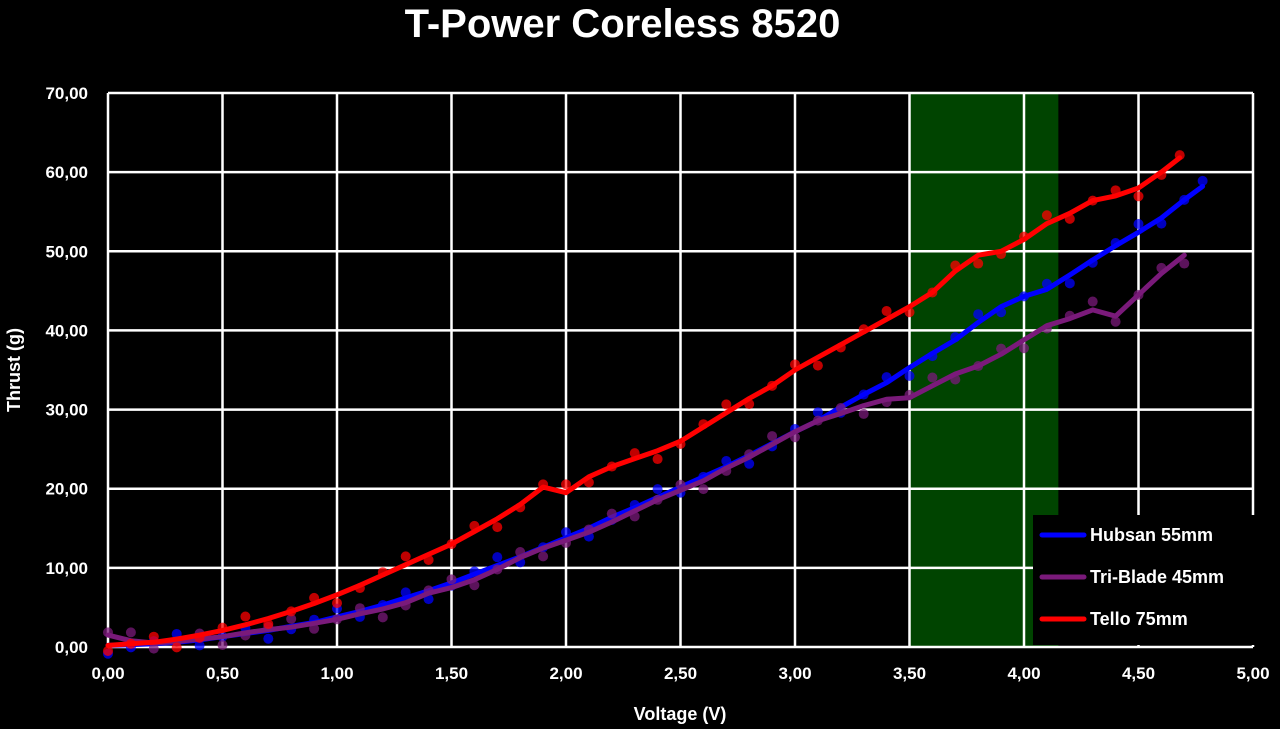  What do you see at coordinates (1138, 673) in the screenshot?
I see `x-tick-label: 4,50` at bounding box center [1138, 673].